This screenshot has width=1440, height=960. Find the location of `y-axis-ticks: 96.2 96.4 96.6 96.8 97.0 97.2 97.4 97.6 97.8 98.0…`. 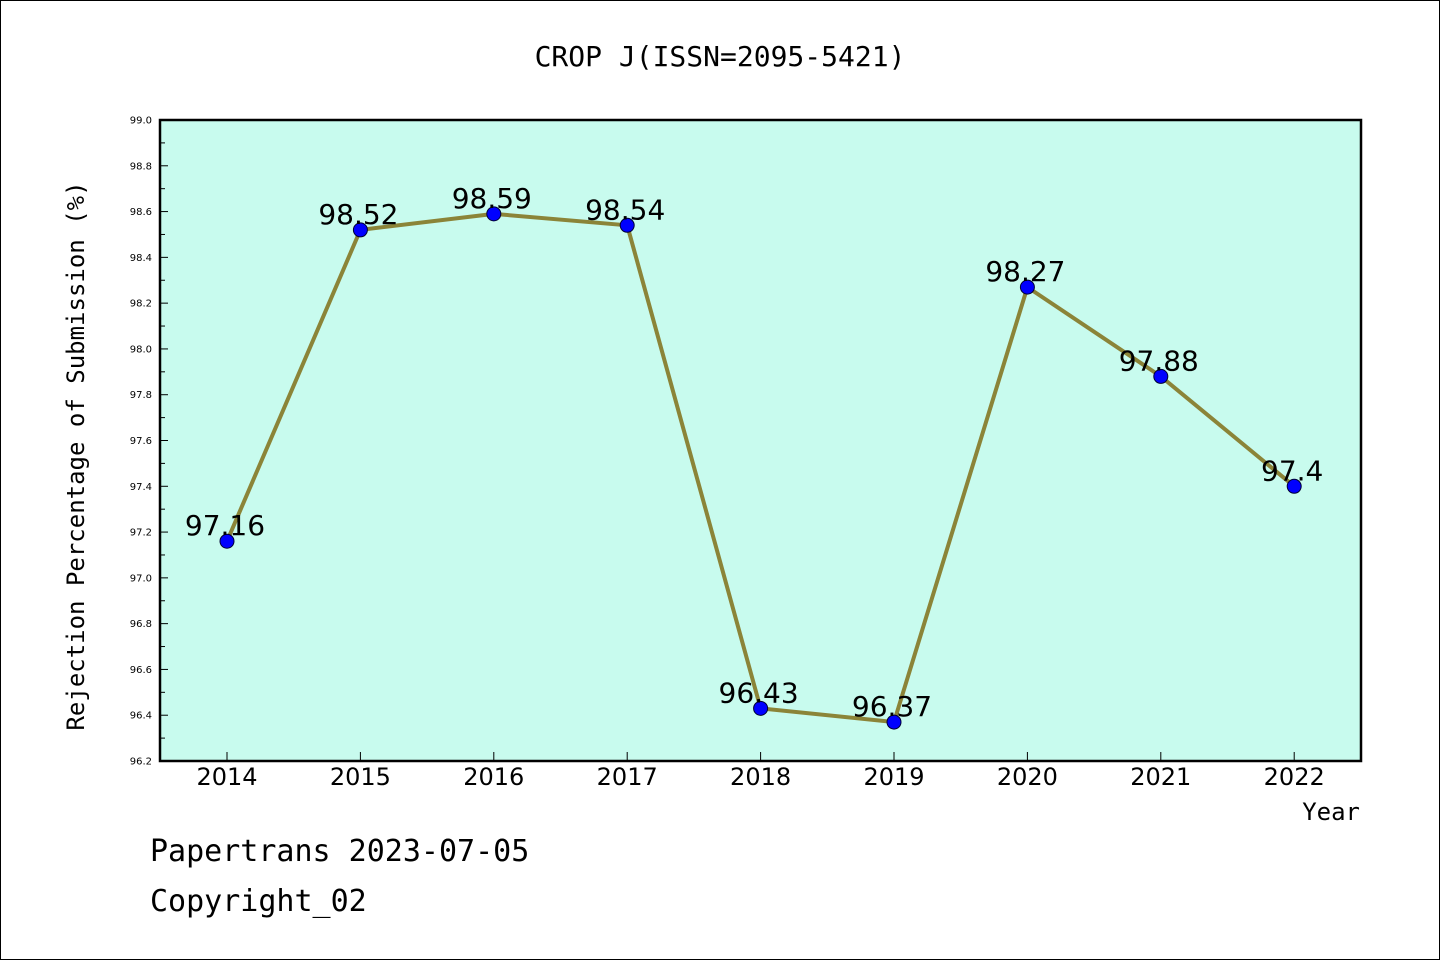

y-axis-ticks: 96.2 96.4 96.6 96.8 97.0 97.2 97.4 97.6 97.8 98.0… is located at coordinates (149, 442).